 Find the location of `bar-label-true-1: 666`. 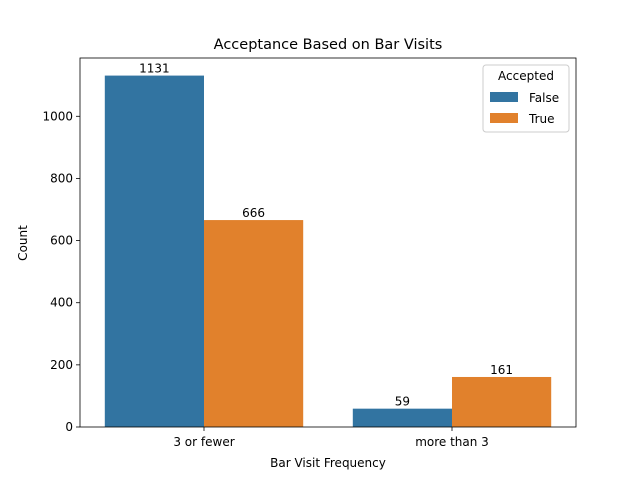

bar-label-true-1: 666 is located at coordinates (253, 213).